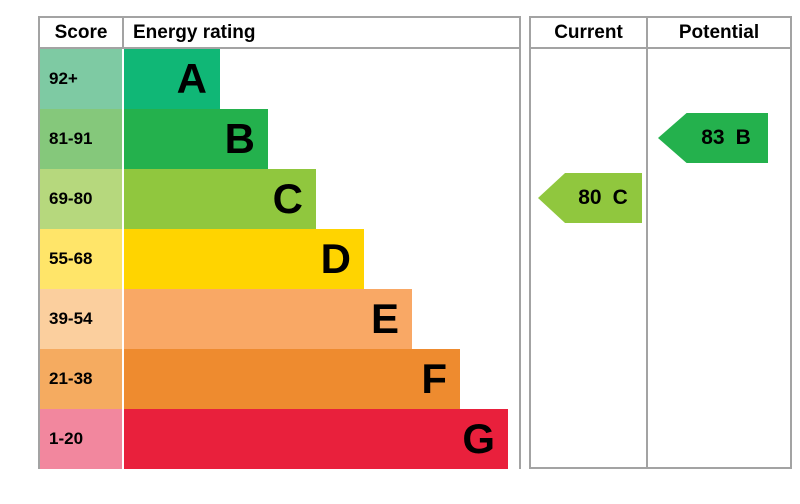 This screenshot has height=504, width=800. What do you see at coordinates (82, 439) in the screenshot?
I see `score-range-label: 1-20` at bounding box center [82, 439].